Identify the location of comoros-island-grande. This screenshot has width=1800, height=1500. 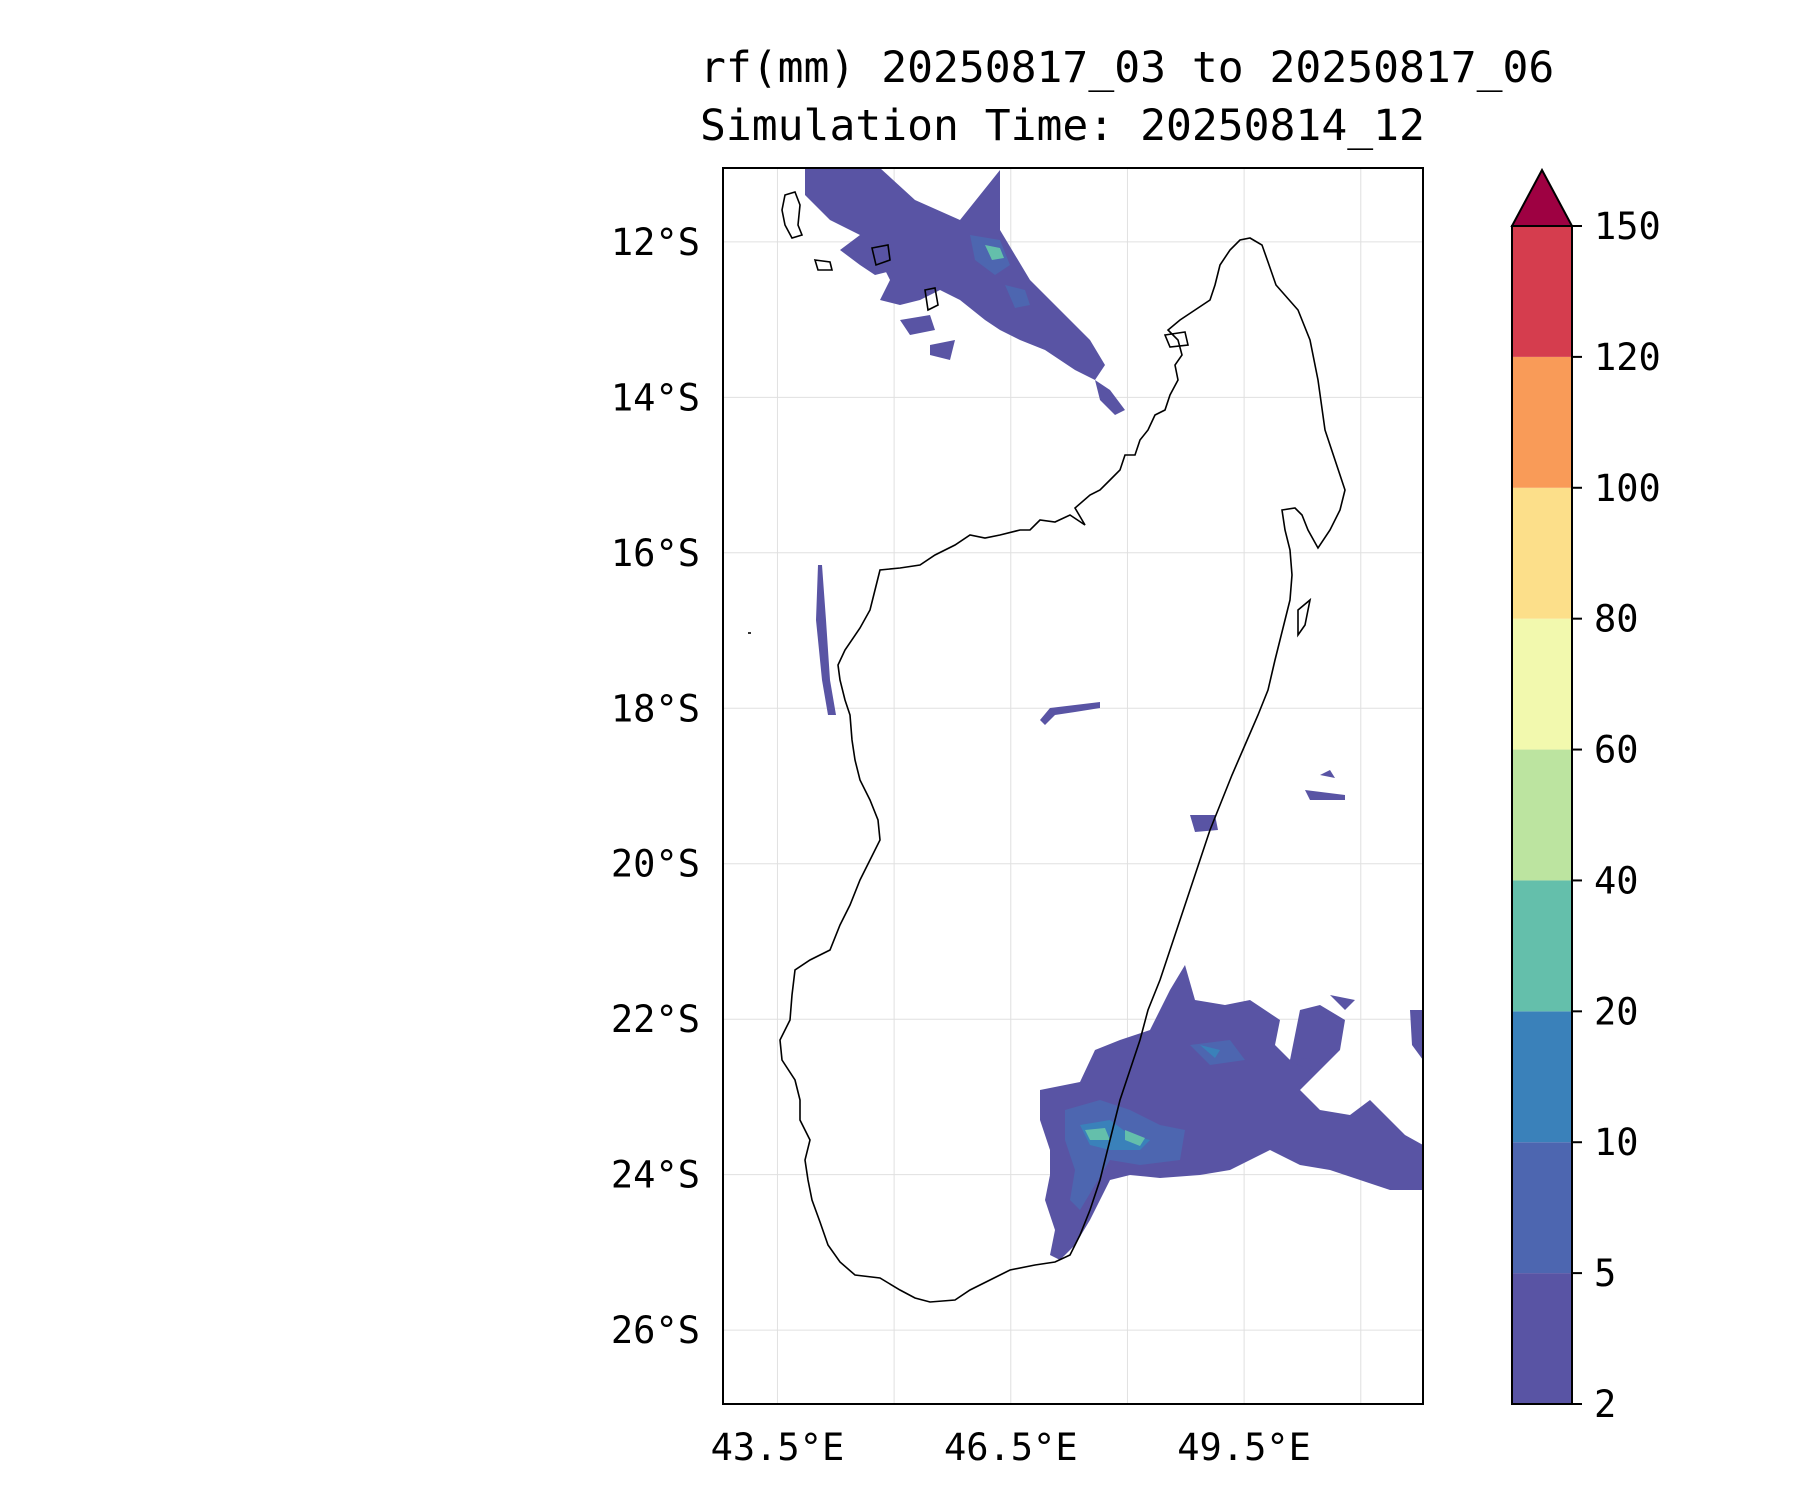
(792, 215).